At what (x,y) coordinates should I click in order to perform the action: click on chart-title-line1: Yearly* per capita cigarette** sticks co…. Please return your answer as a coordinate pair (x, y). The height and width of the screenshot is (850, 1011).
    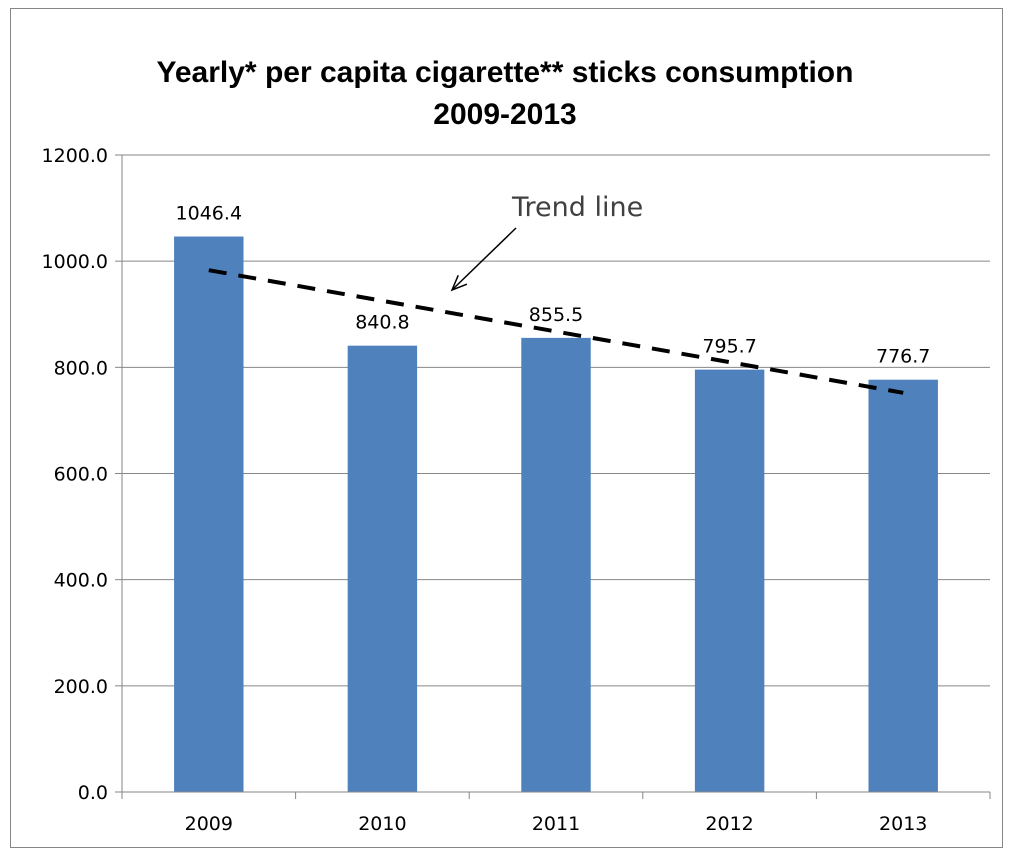
    Looking at the image, I should click on (505, 72).